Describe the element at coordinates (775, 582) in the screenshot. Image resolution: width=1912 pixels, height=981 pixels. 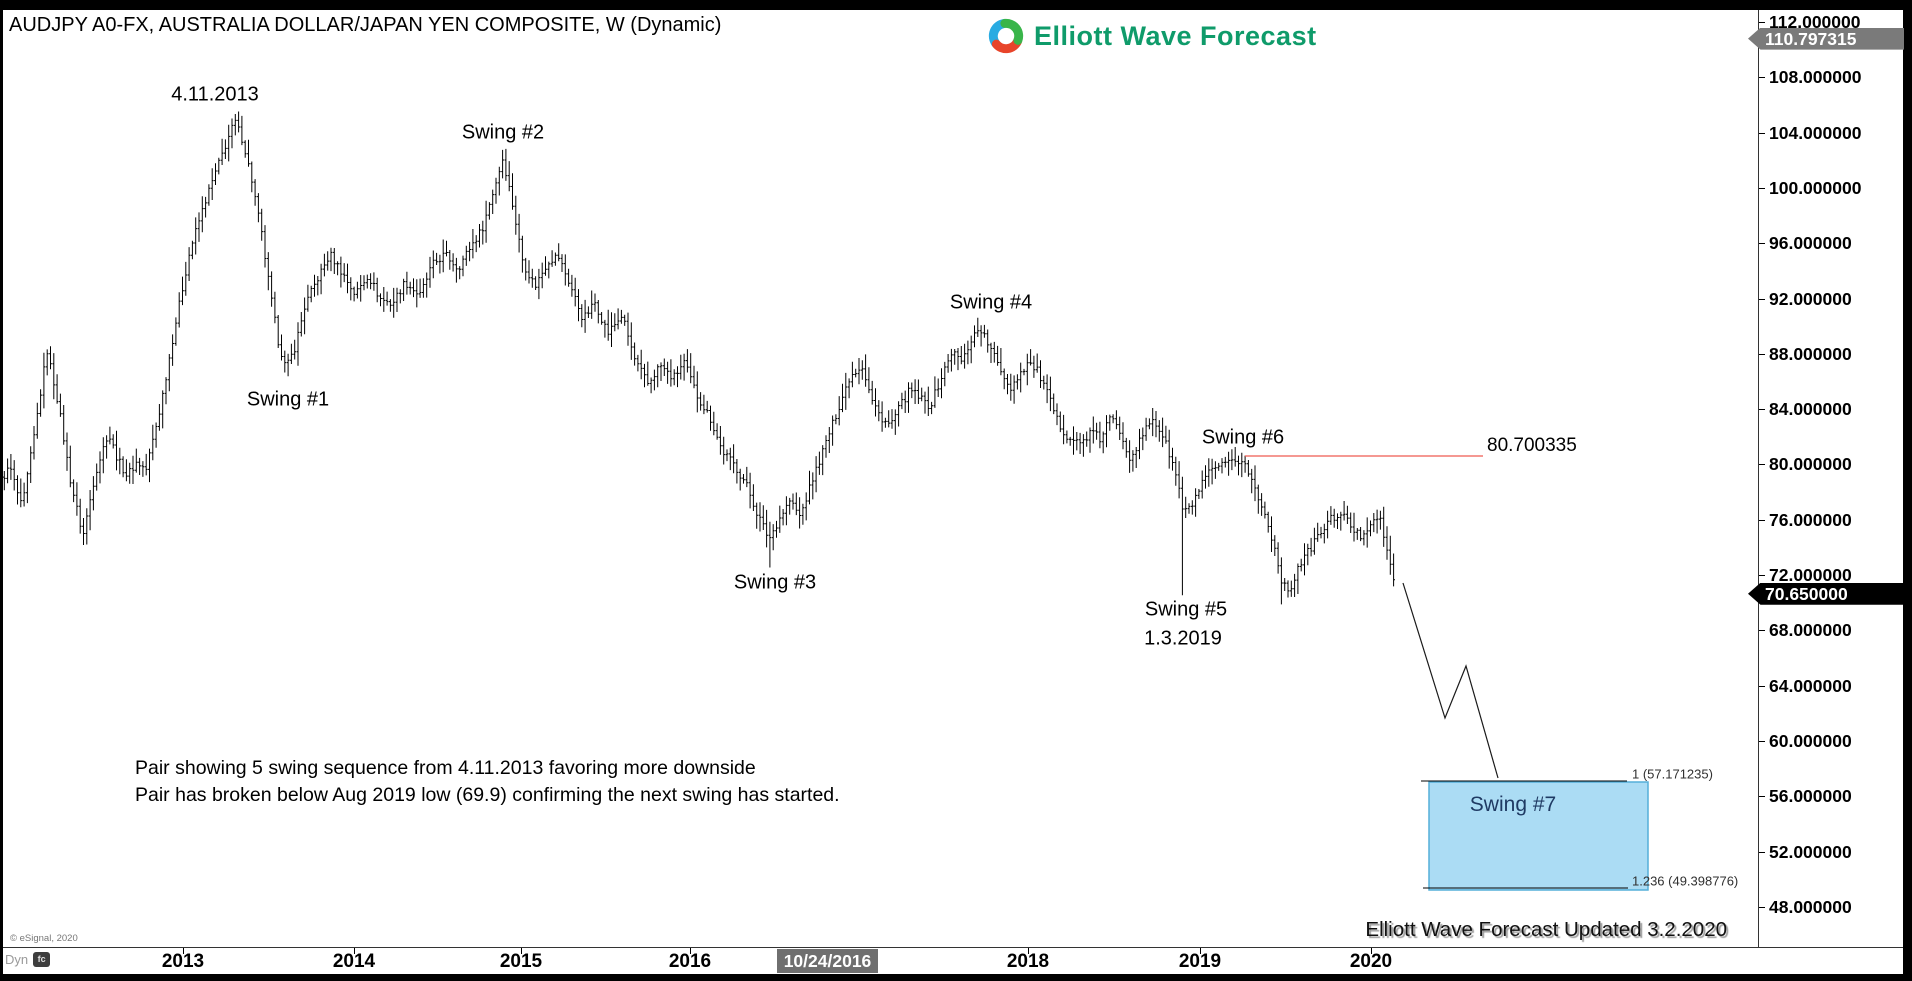
I see `swing-3-label: Swing #3` at that location.